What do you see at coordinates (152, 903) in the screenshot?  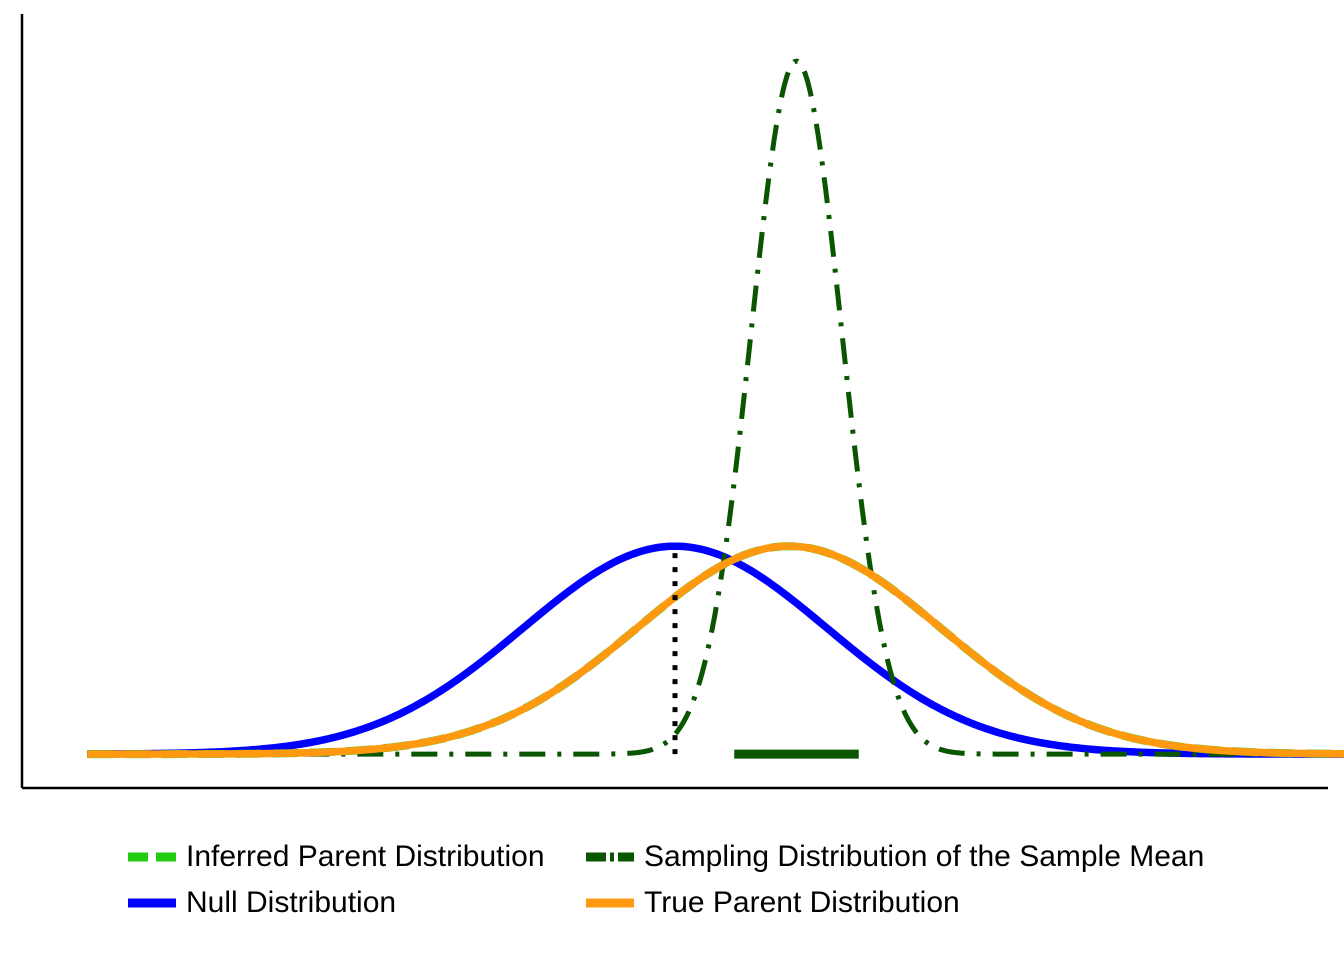 I see `legend-key-solid-blue` at bounding box center [152, 903].